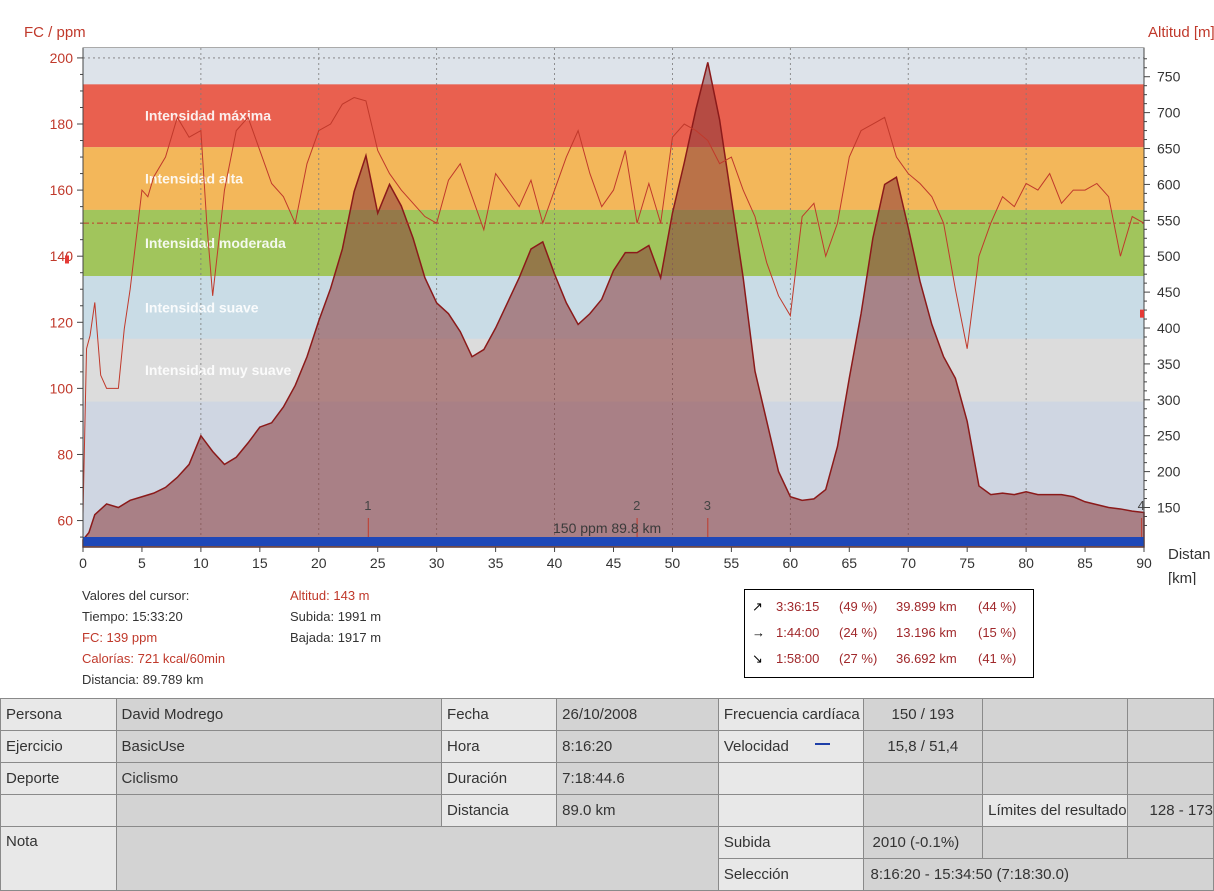 This screenshot has height=891, width=1214. Describe the element at coordinates (67, 259) in the screenshot. I see `hr-cursor-marker` at that location.